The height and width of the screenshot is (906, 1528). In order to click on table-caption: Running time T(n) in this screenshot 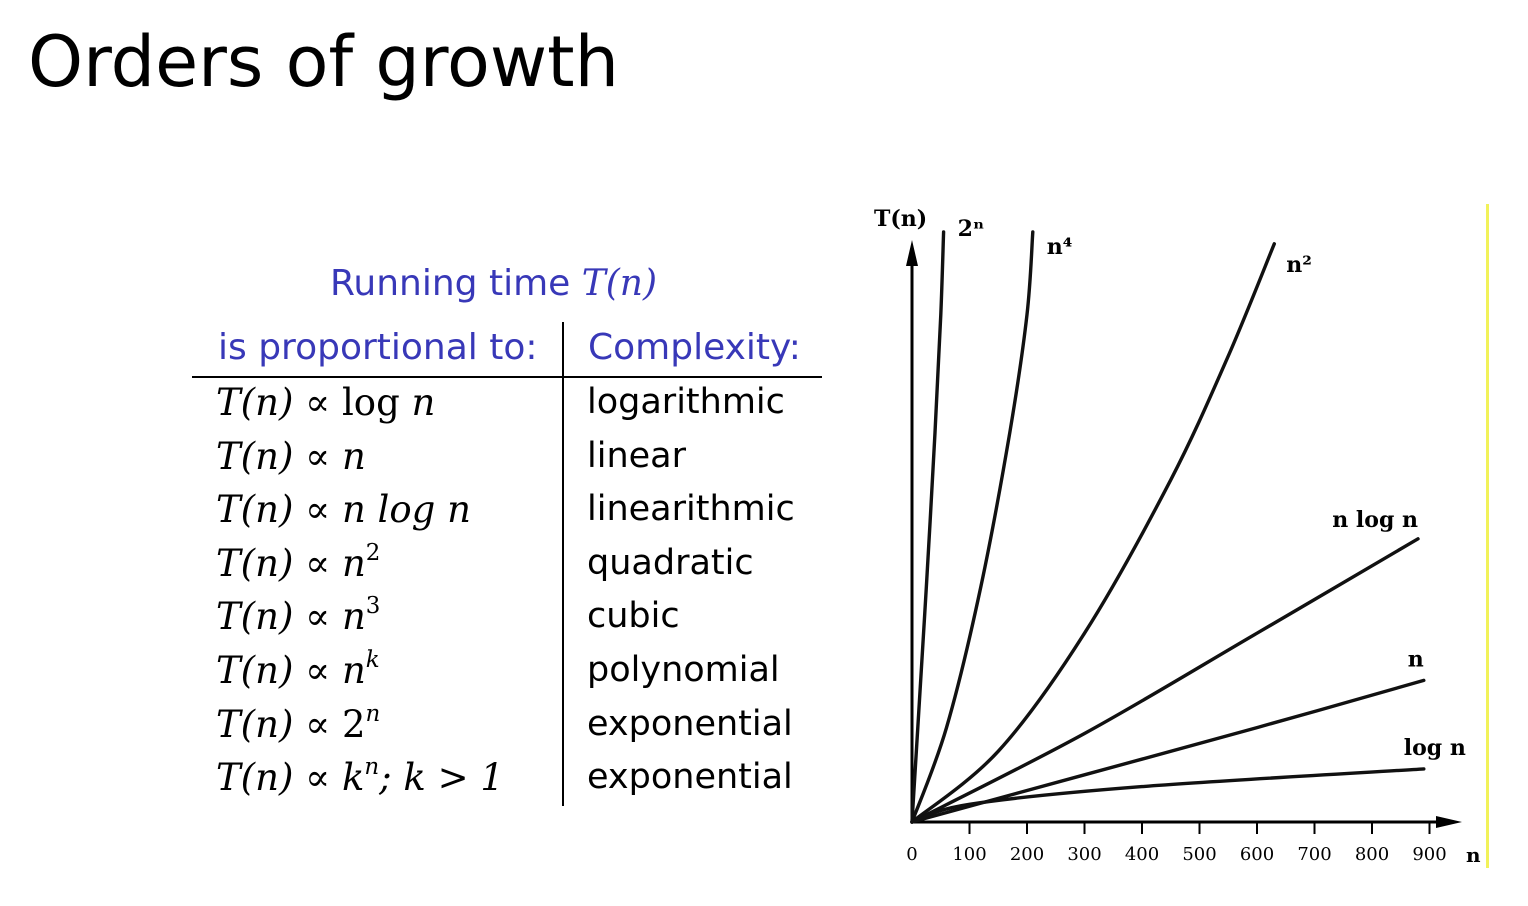, I will do `click(493, 284)`.